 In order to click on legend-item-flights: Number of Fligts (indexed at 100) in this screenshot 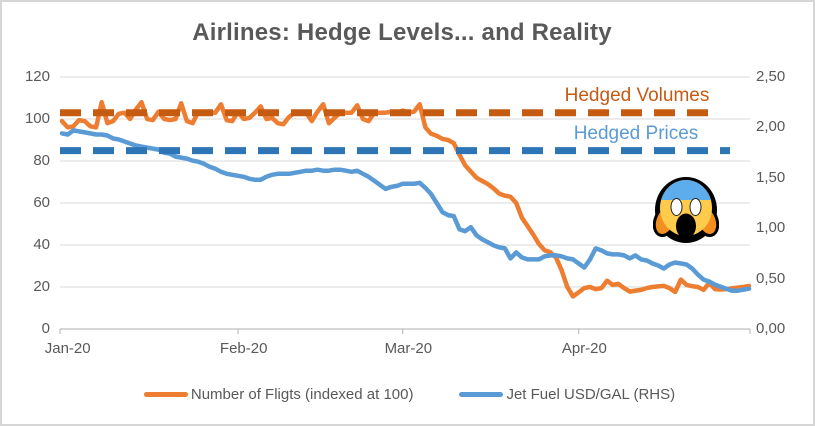, I will do `click(278, 394)`.